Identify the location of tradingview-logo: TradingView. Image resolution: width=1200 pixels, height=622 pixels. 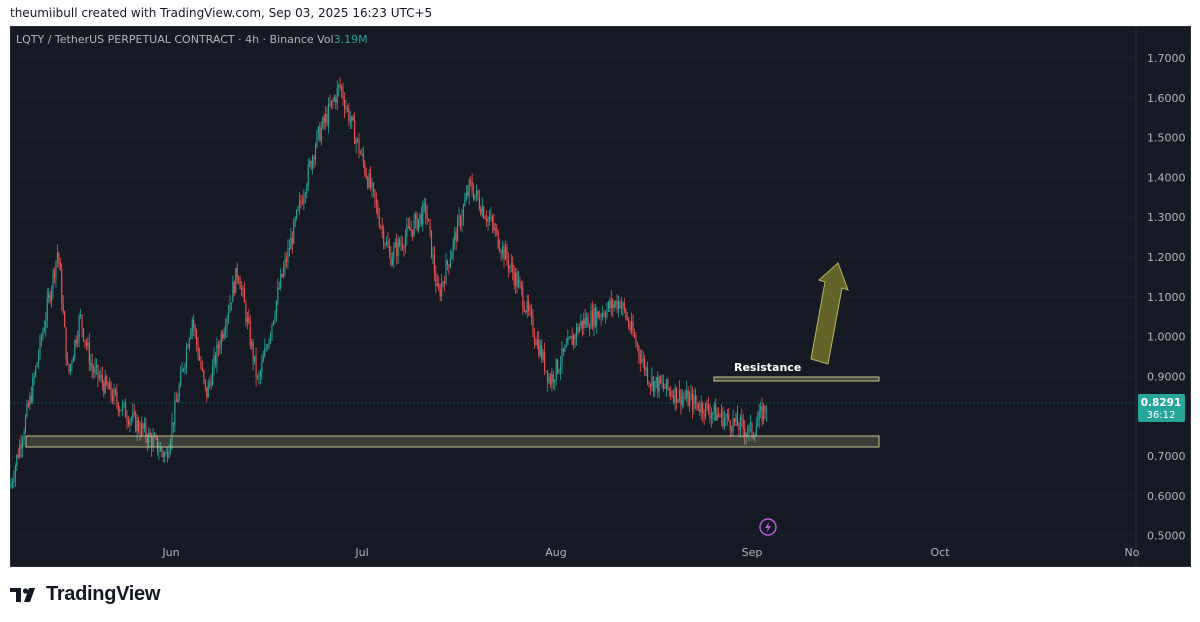
(85, 594).